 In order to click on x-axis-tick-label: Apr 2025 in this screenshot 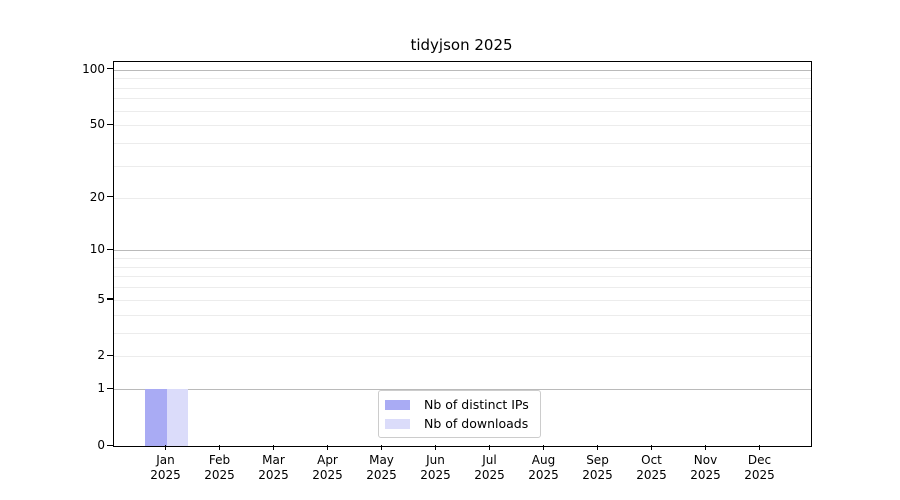, I will do `click(327, 467)`.